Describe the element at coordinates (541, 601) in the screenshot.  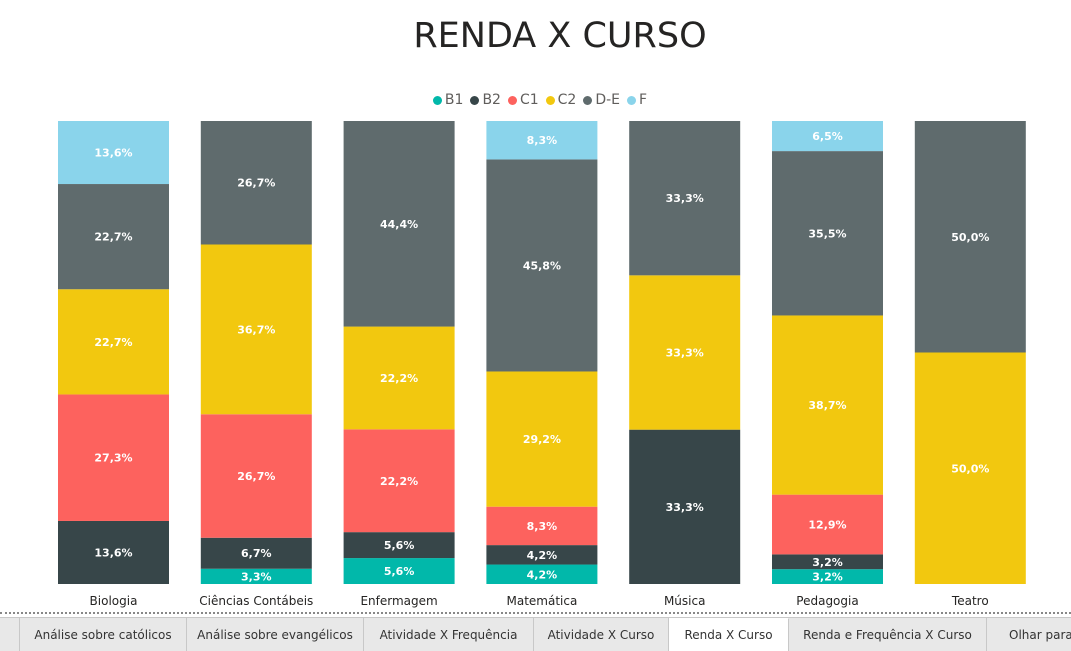
I see `category-label: Matemática` at that location.